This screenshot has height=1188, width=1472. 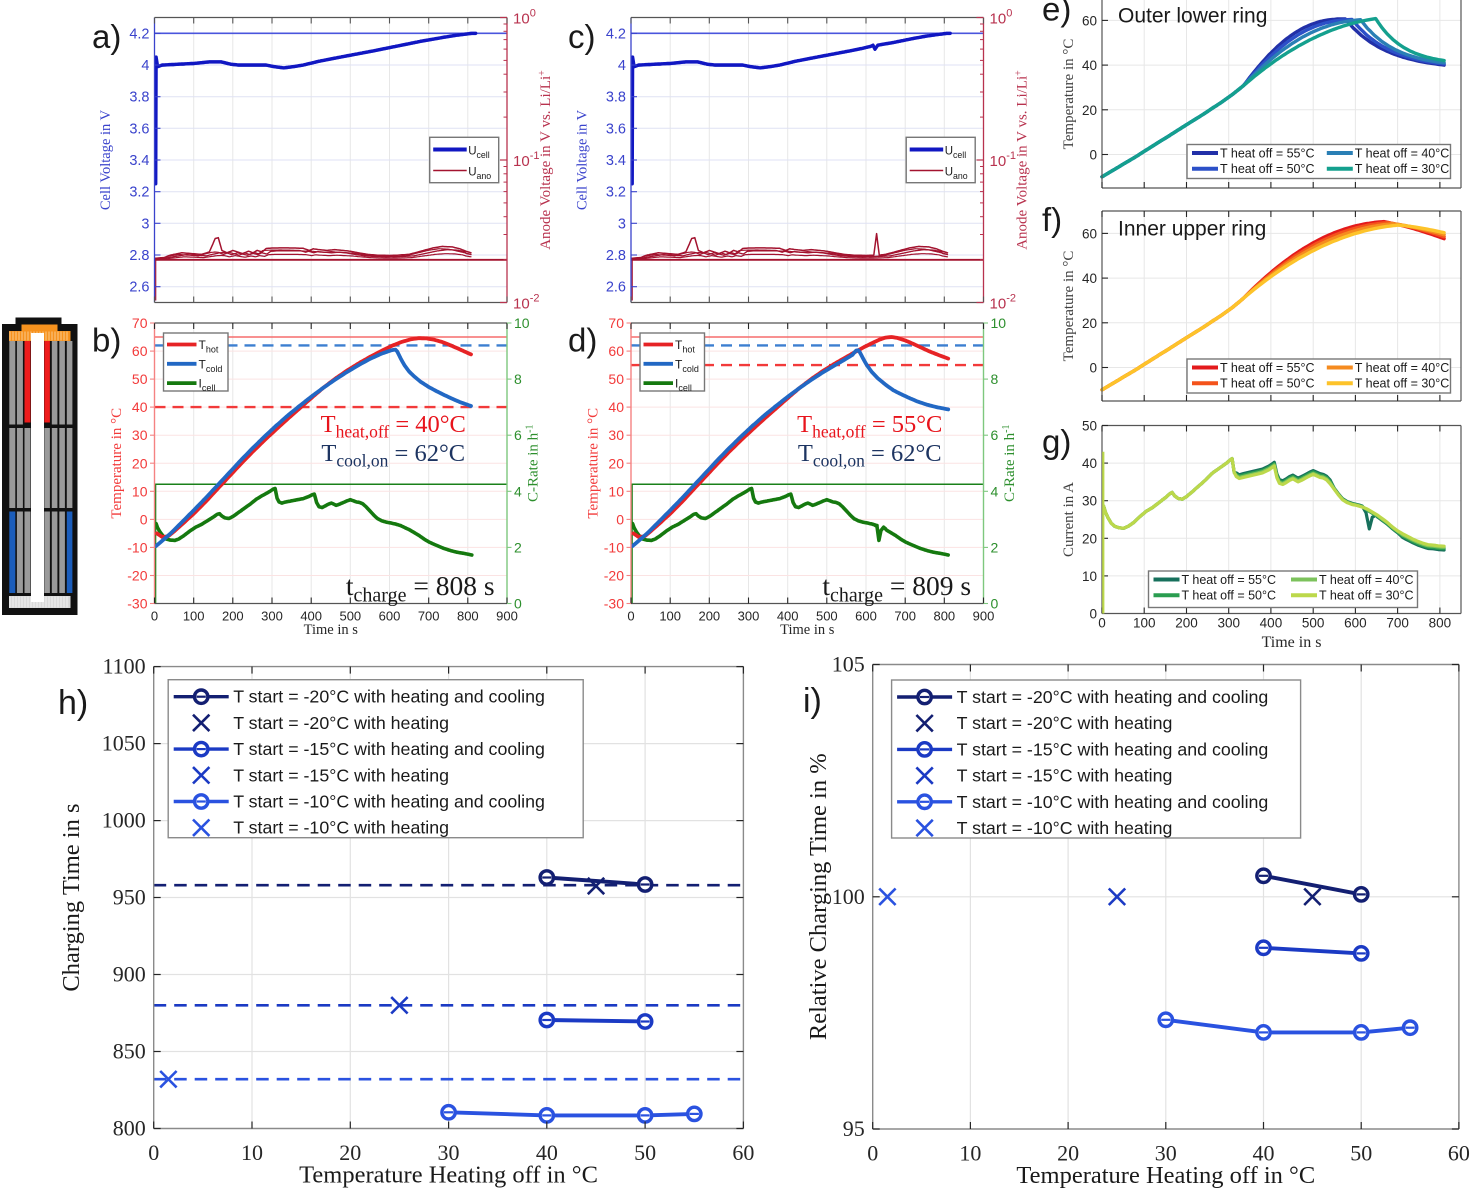 I want to click on svg-text: T heat off = 55°C, so click(x=1229, y=580).